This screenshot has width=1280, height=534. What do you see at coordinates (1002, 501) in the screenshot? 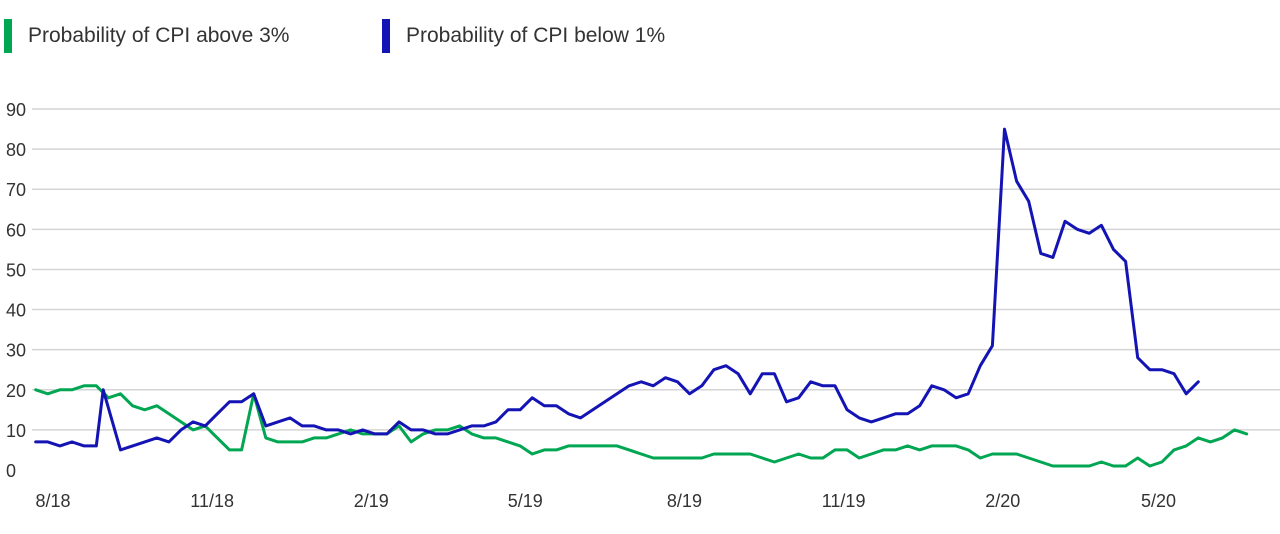
I see `x-tick-label: 2/20` at bounding box center [1002, 501].